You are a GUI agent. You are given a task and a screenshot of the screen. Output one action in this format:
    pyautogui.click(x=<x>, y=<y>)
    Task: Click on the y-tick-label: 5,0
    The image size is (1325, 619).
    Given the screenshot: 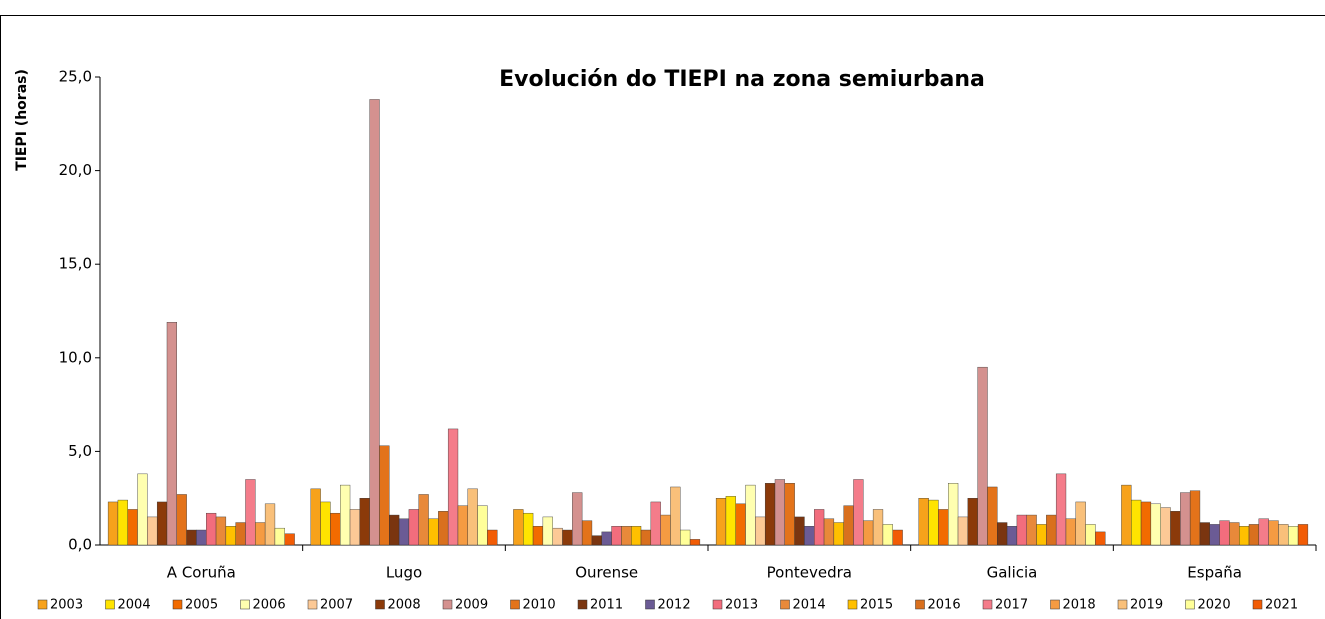 What is the action you would take?
    pyautogui.click(x=80, y=451)
    